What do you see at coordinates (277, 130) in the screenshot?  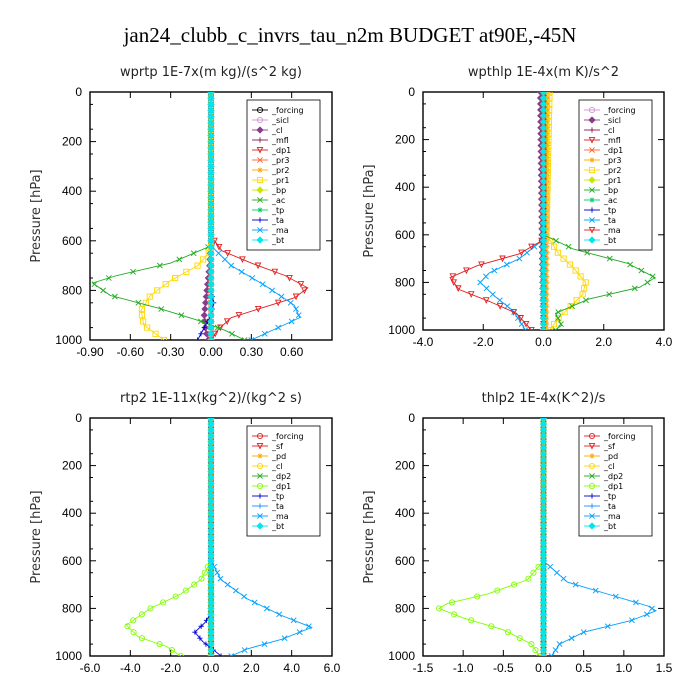 I see `legend-label: _cl` at bounding box center [277, 130].